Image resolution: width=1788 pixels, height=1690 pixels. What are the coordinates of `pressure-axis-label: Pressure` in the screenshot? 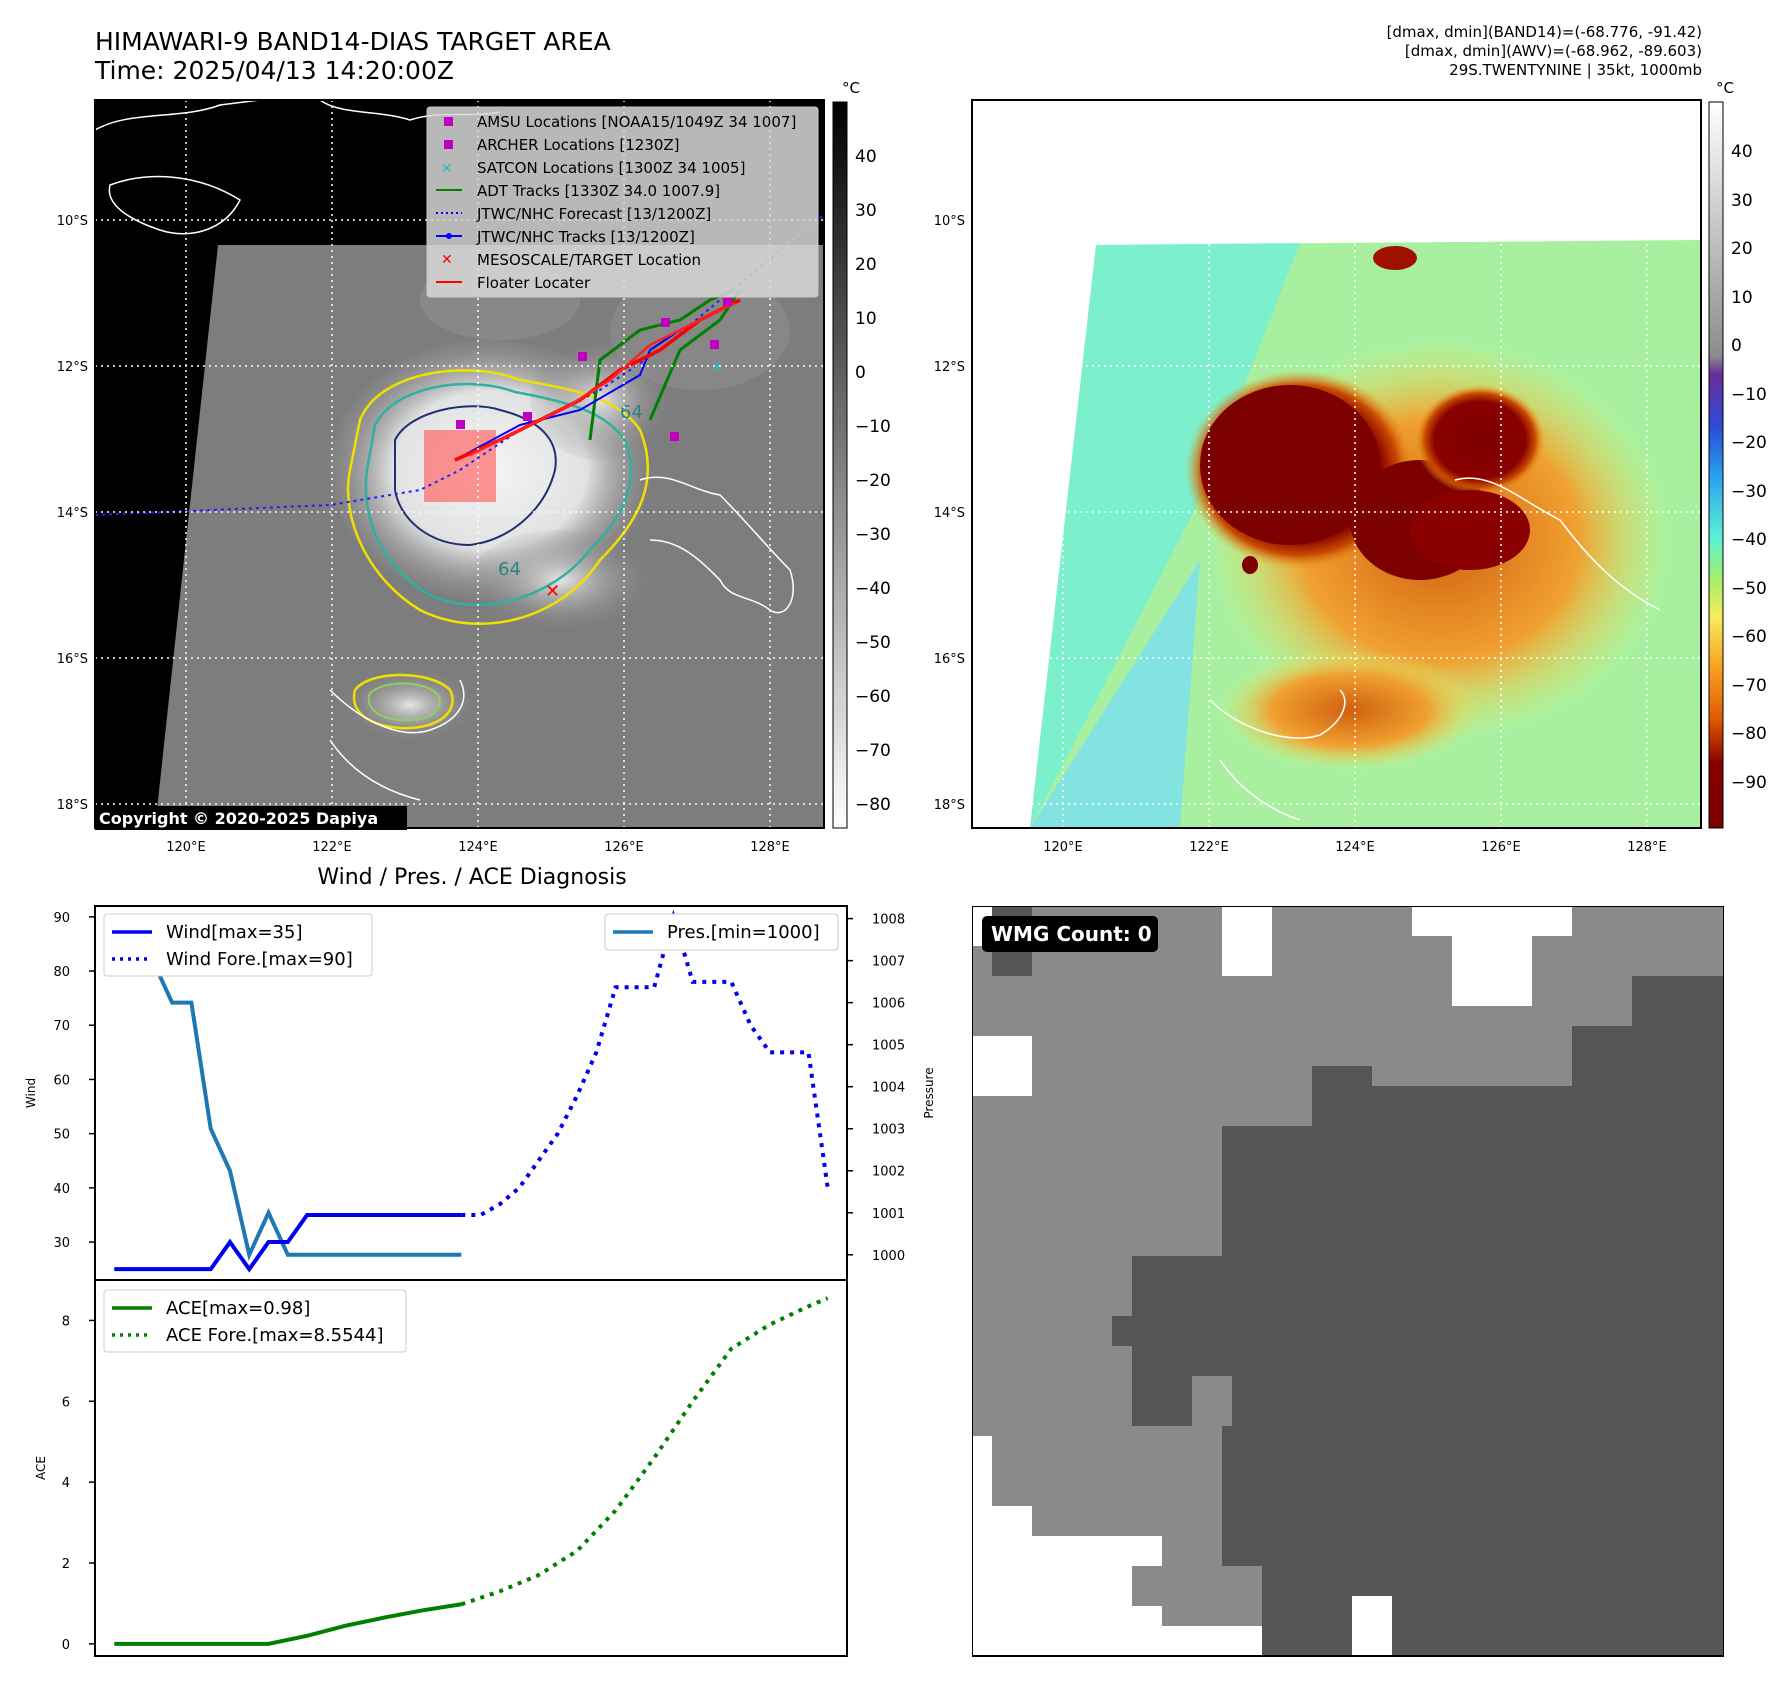 It's located at (929, 1092).